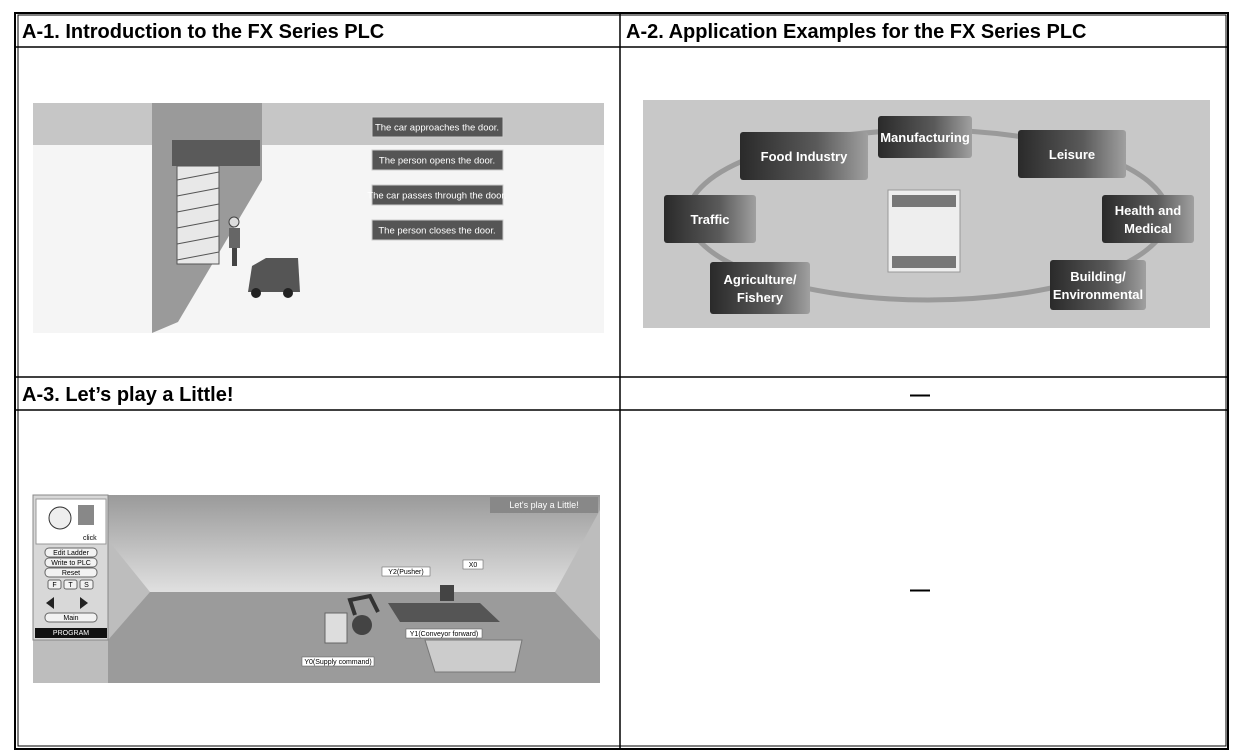  I want to click on app-label: Building/, so click(1098, 276).